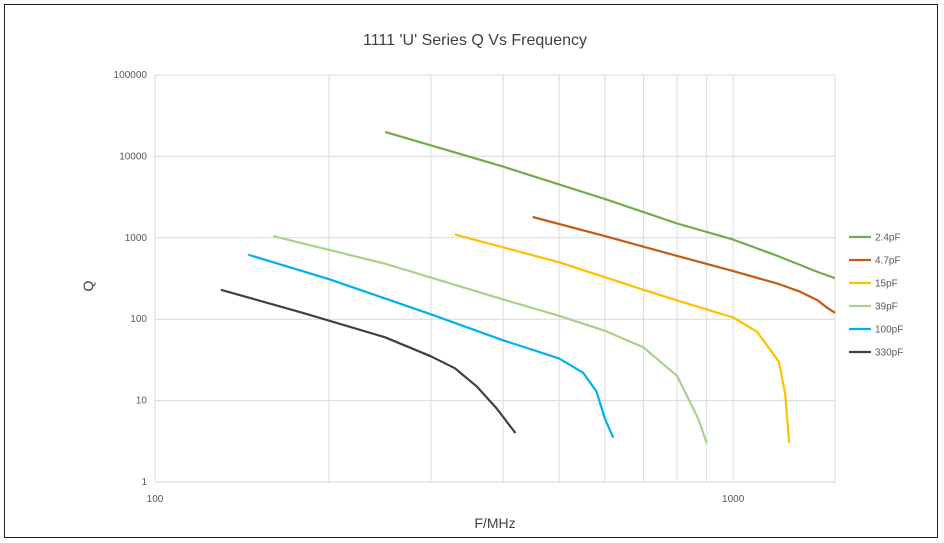  What do you see at coordinates (888, 238) in the screenshot?
I see `legend-label: 2.4pF` at bounding box center [888, 238].